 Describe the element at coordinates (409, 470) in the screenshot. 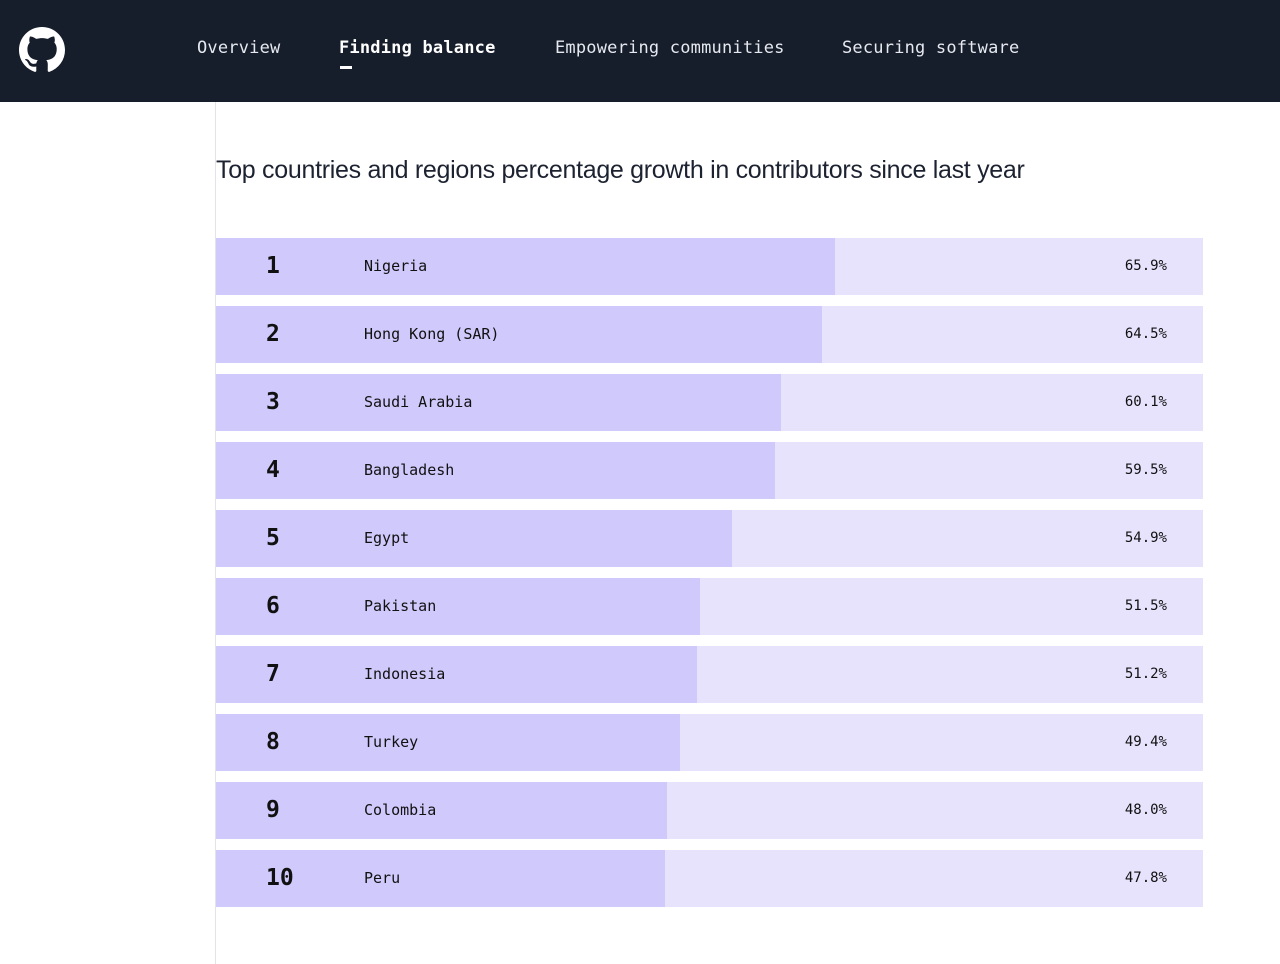

I see `category-label: Bangladesh` at that location.